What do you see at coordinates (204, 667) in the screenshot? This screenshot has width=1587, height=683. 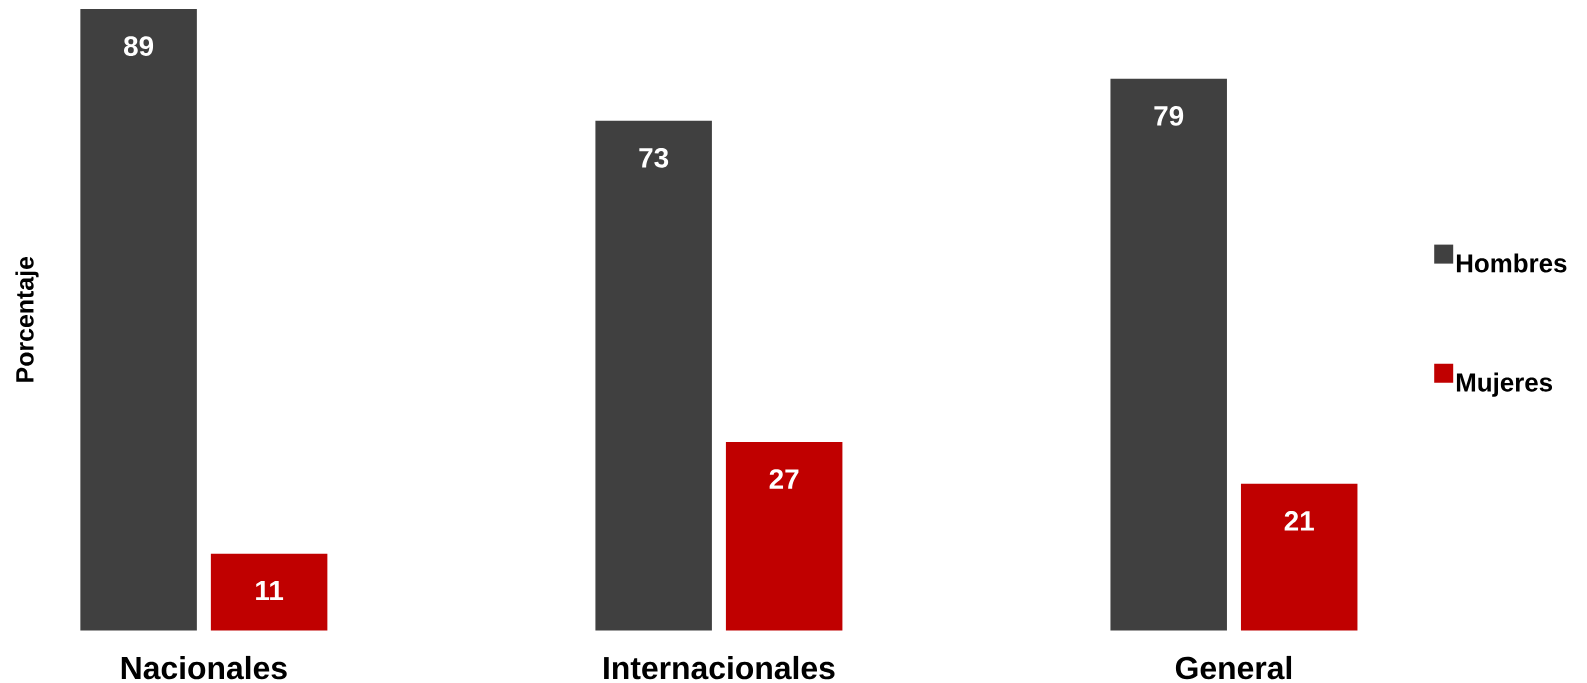 I see `x-tick-label: Nacionales` at bounding box center [204, 667].